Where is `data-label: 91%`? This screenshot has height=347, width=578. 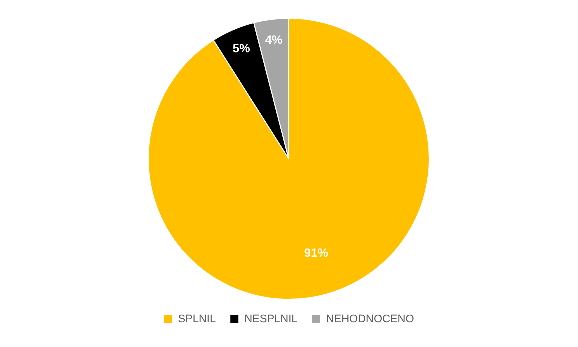 data-label: 91% is located at coordinates (316, 253).